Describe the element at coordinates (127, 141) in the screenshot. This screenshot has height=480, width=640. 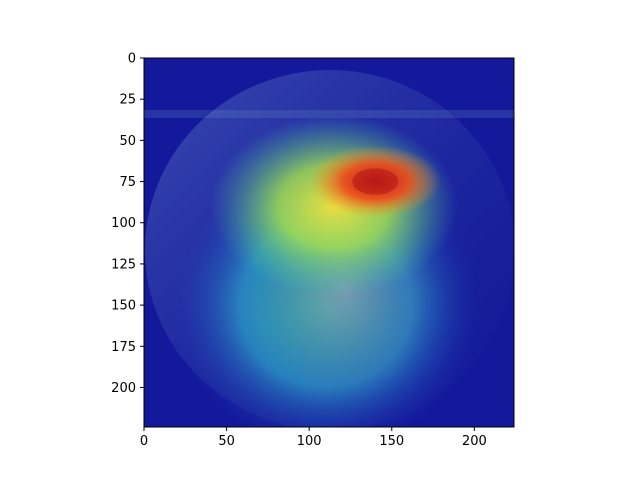
I see `y-tick-label: 50` at that location.